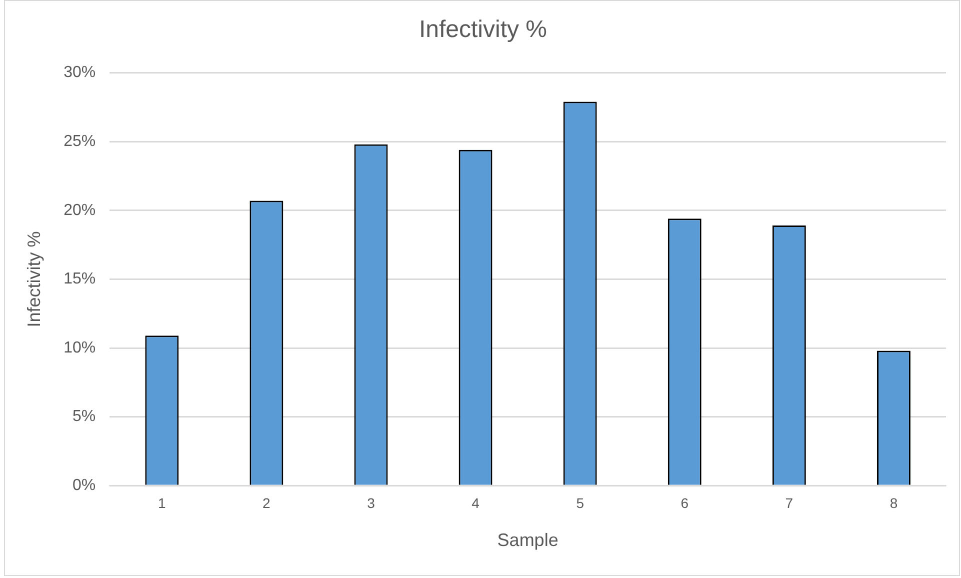  I want to click on x-tick-label: 2, so click(266, 502).